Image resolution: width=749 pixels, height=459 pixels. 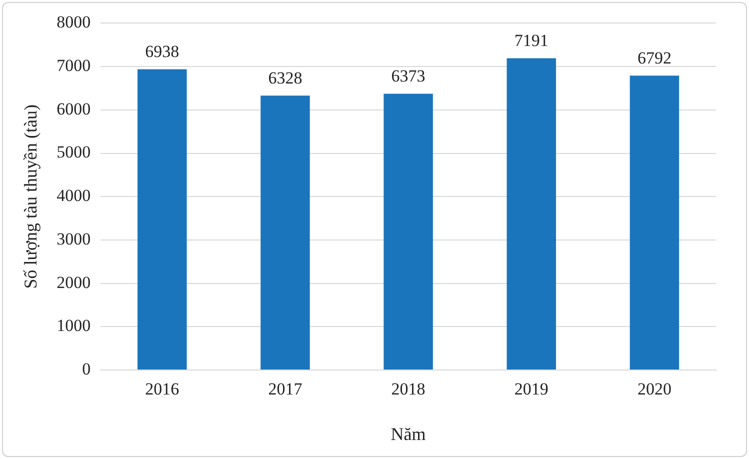 What do you see at coordinates (408, 76) in the screenshot?
I see `data-label: 6373` at bounding box center [408, 76].